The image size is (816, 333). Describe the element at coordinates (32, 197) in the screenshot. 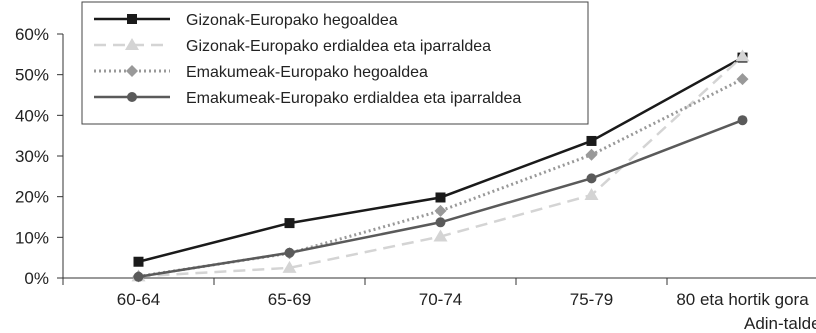

I see `y-tick-label: 20%` at that location.